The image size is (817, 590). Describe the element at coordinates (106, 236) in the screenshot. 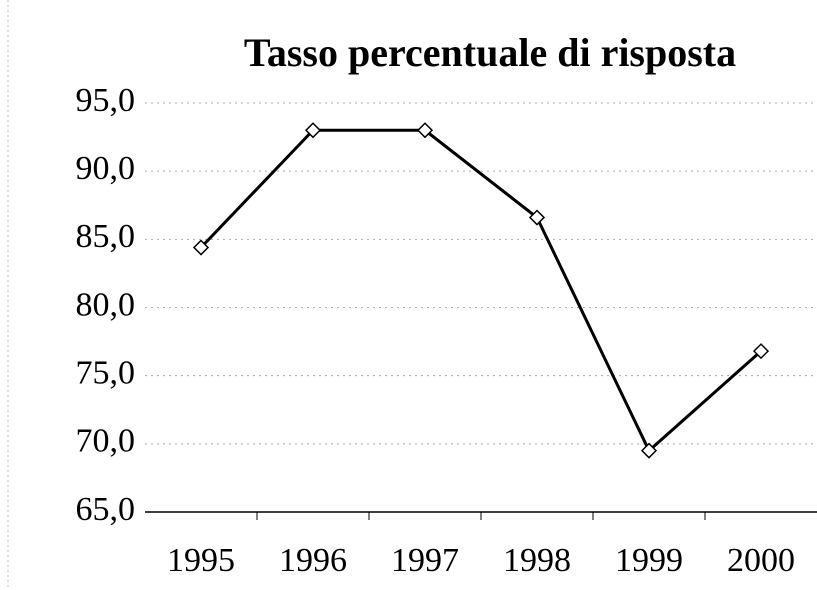

I see `y-tick-label: 85,0` at that location.